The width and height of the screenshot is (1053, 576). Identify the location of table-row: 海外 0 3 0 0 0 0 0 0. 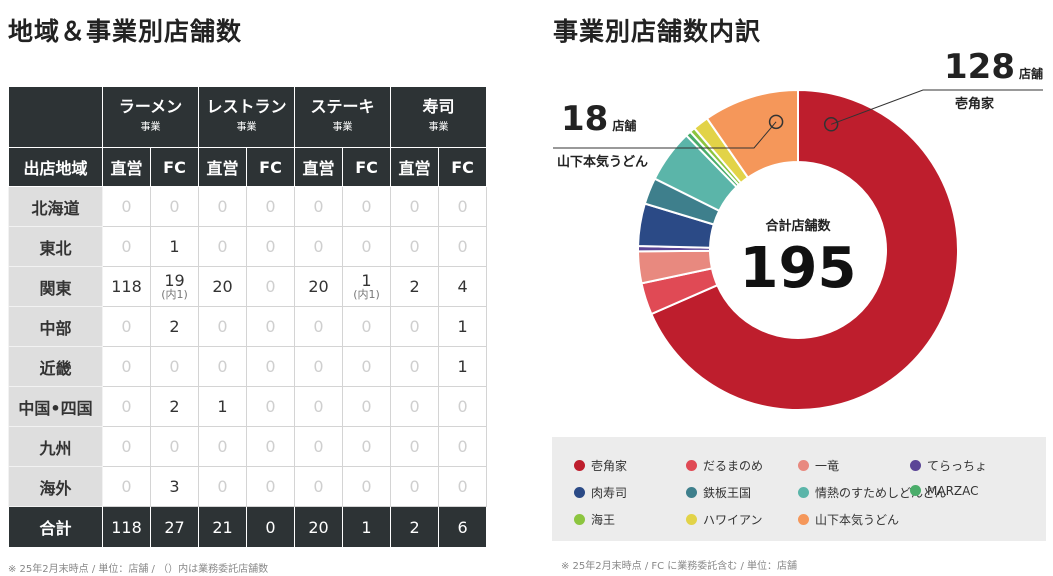
(248, 486).